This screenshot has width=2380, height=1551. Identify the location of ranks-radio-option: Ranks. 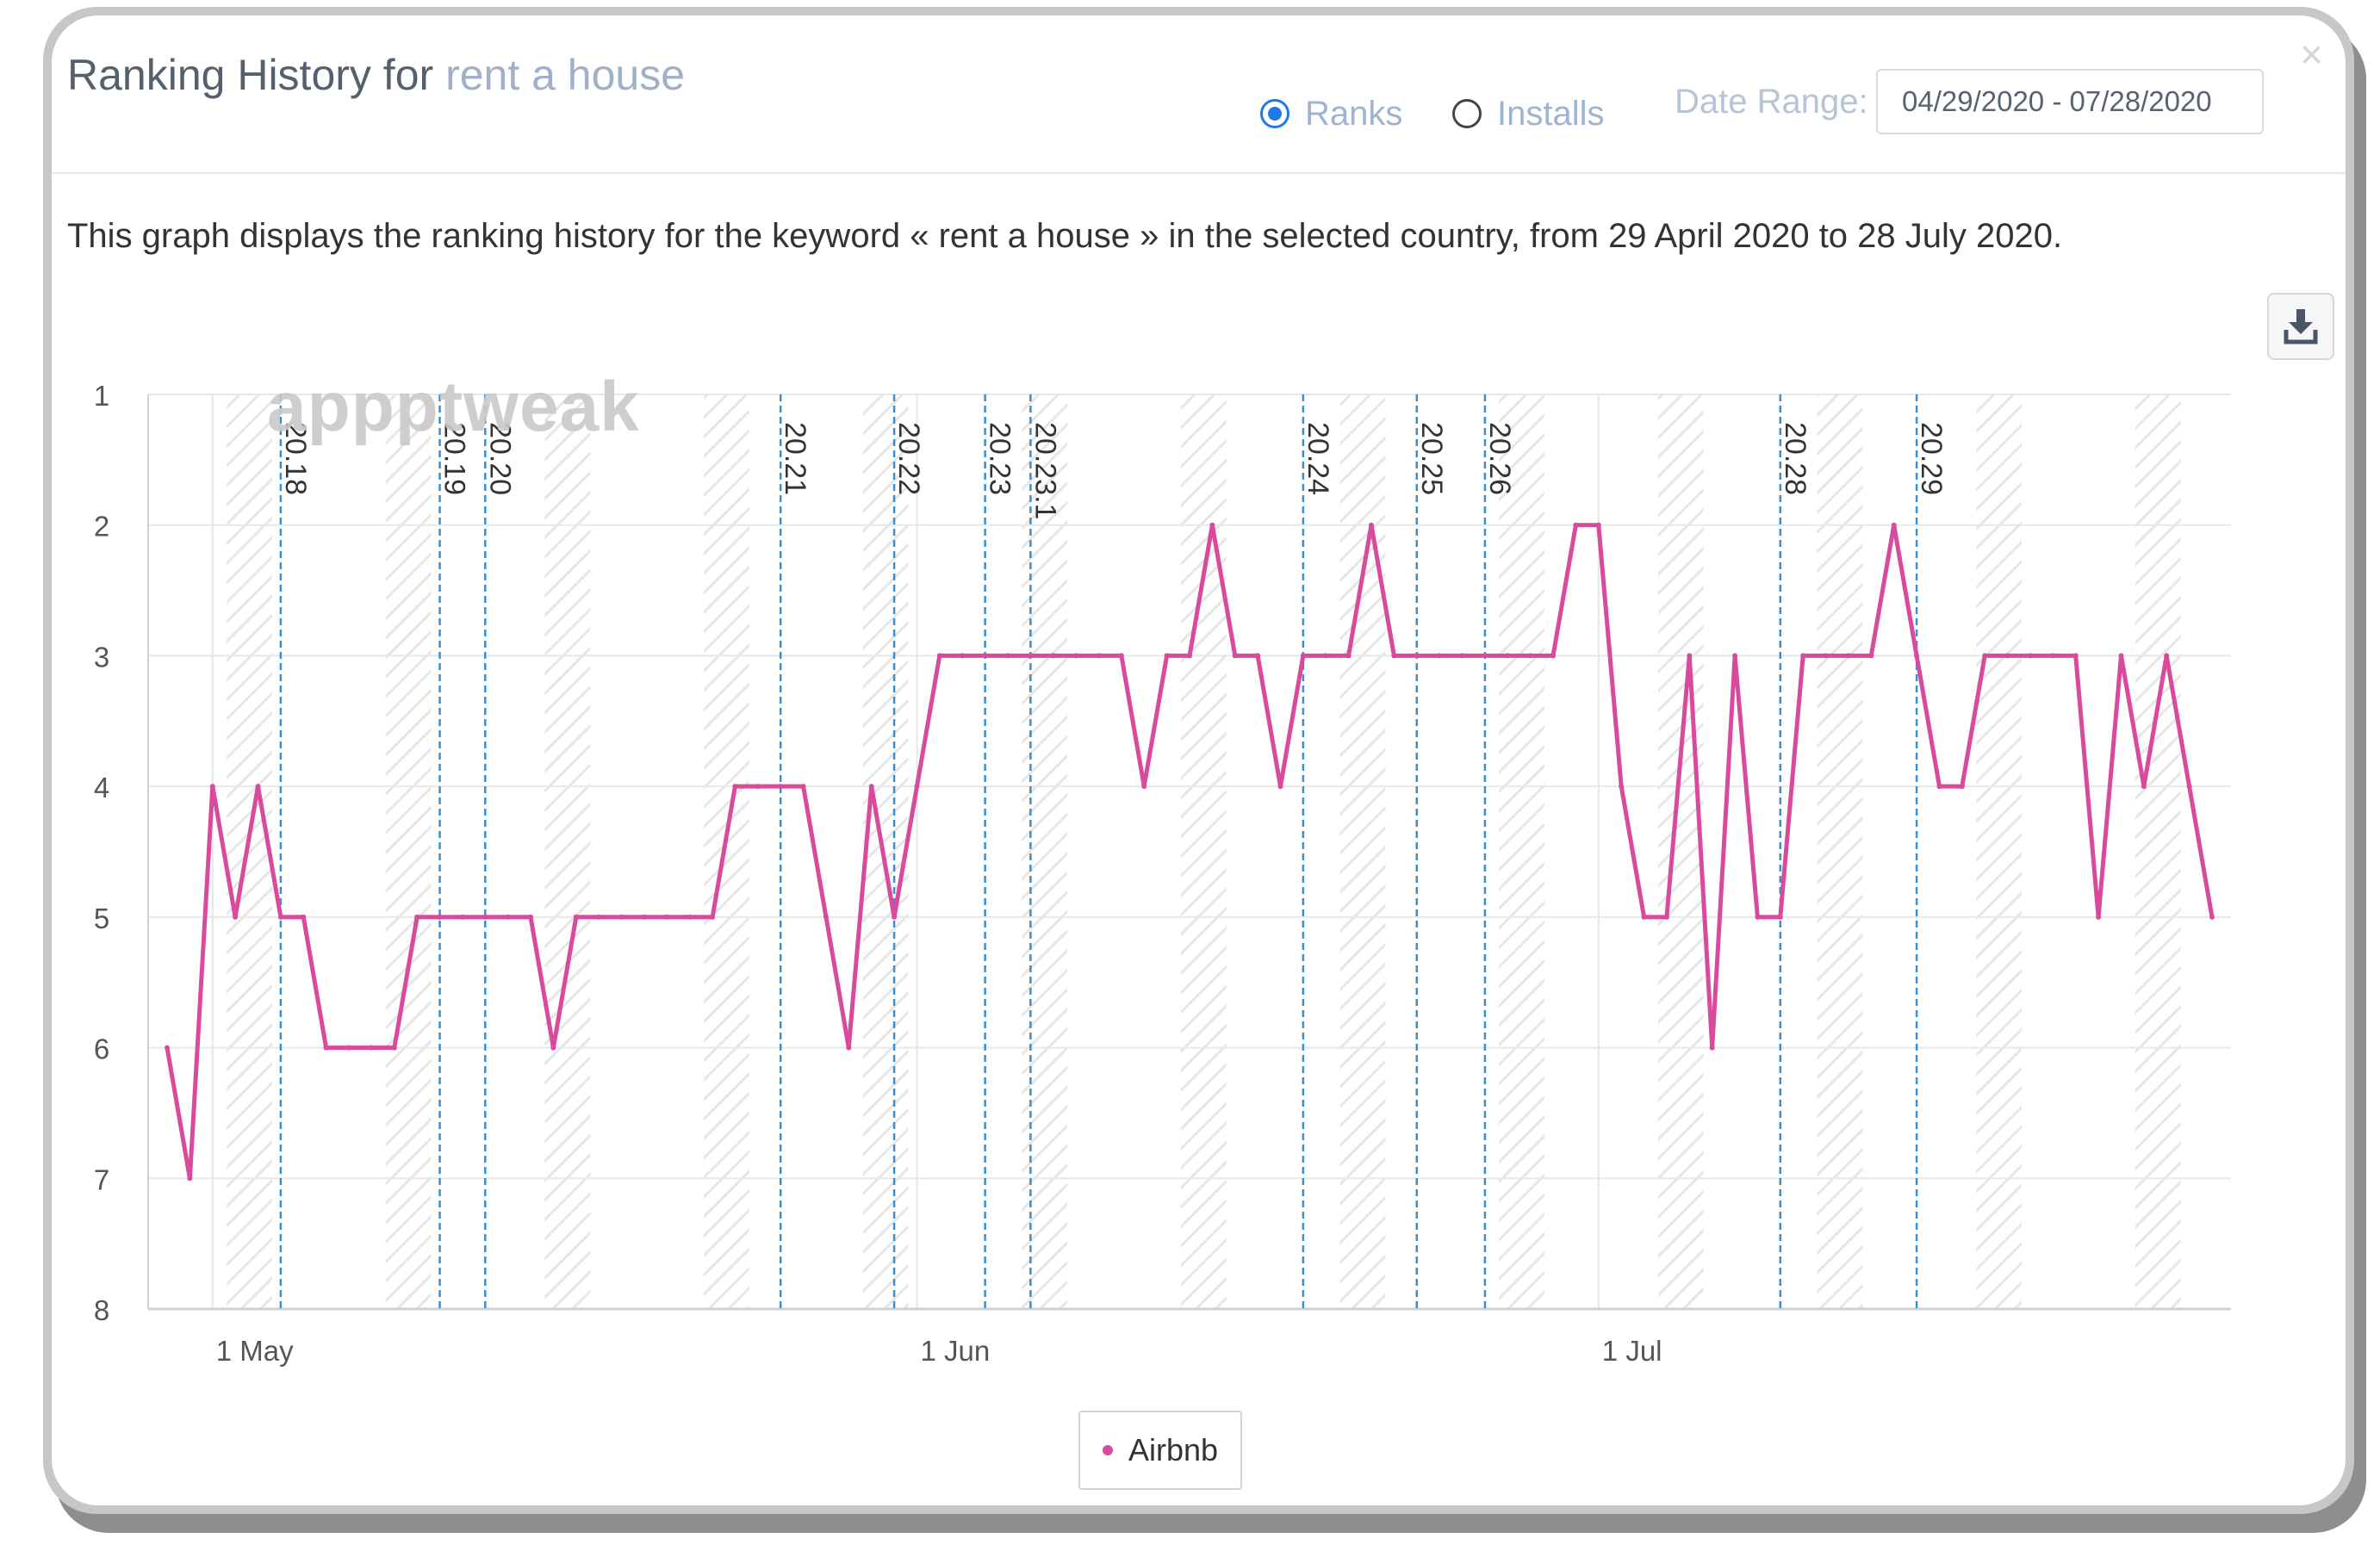
(1331, 114).